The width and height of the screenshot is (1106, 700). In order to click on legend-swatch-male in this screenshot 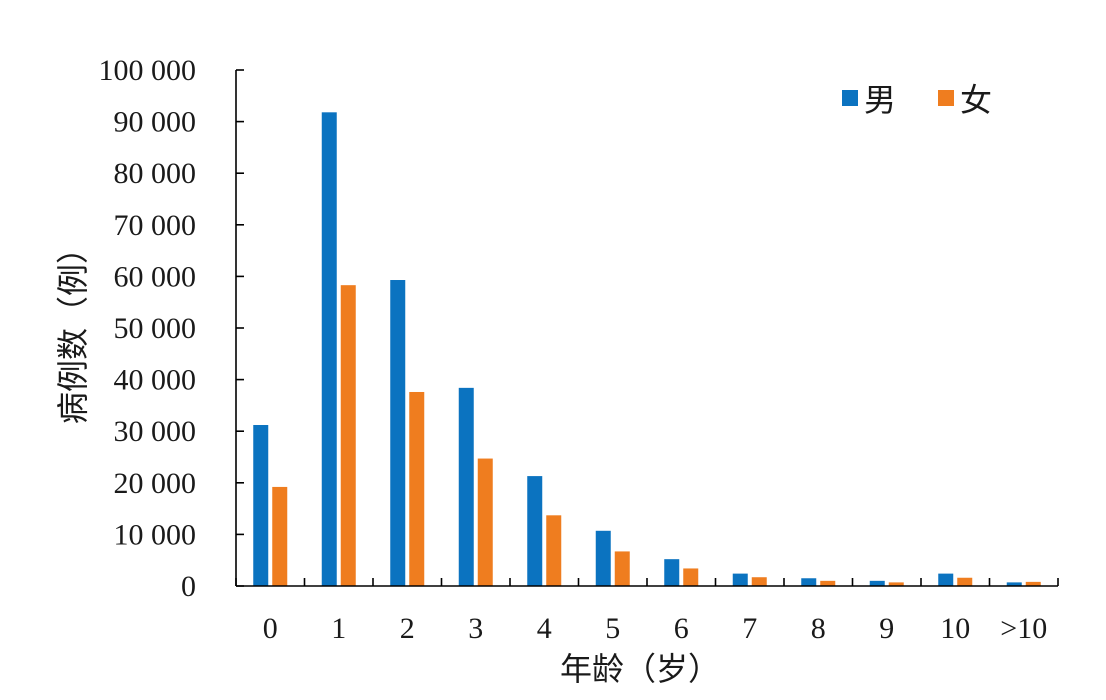, I will do `click(850, 98)`.